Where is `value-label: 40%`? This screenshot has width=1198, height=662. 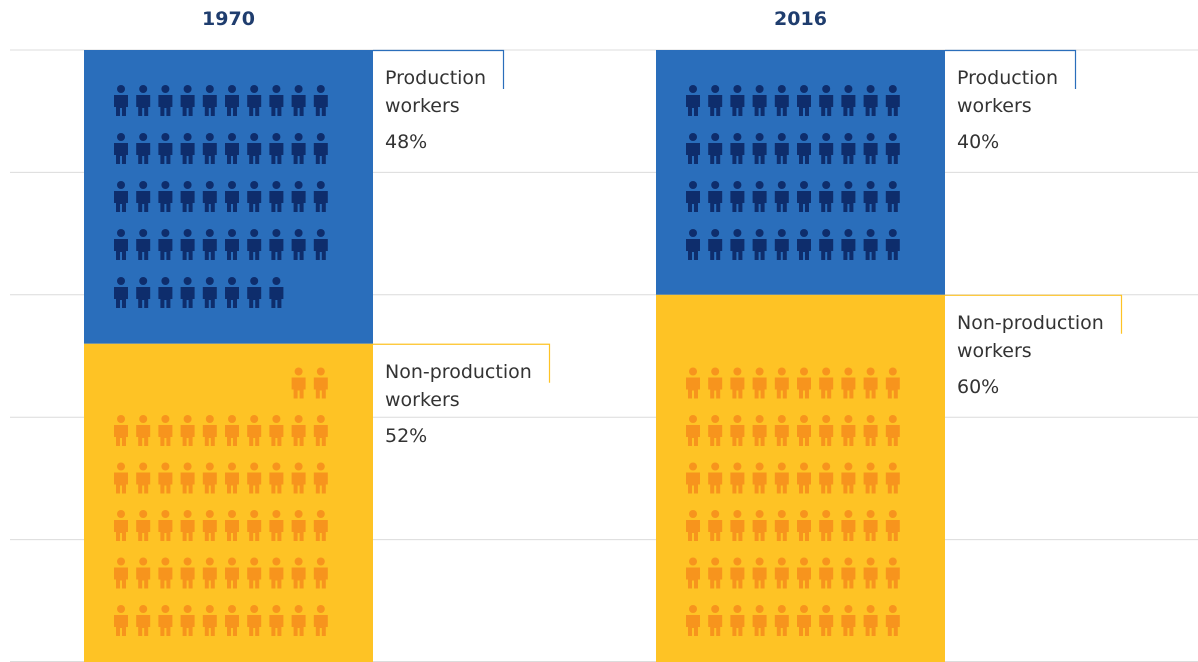 value-label: 40% is located at coordinates (978, 142).